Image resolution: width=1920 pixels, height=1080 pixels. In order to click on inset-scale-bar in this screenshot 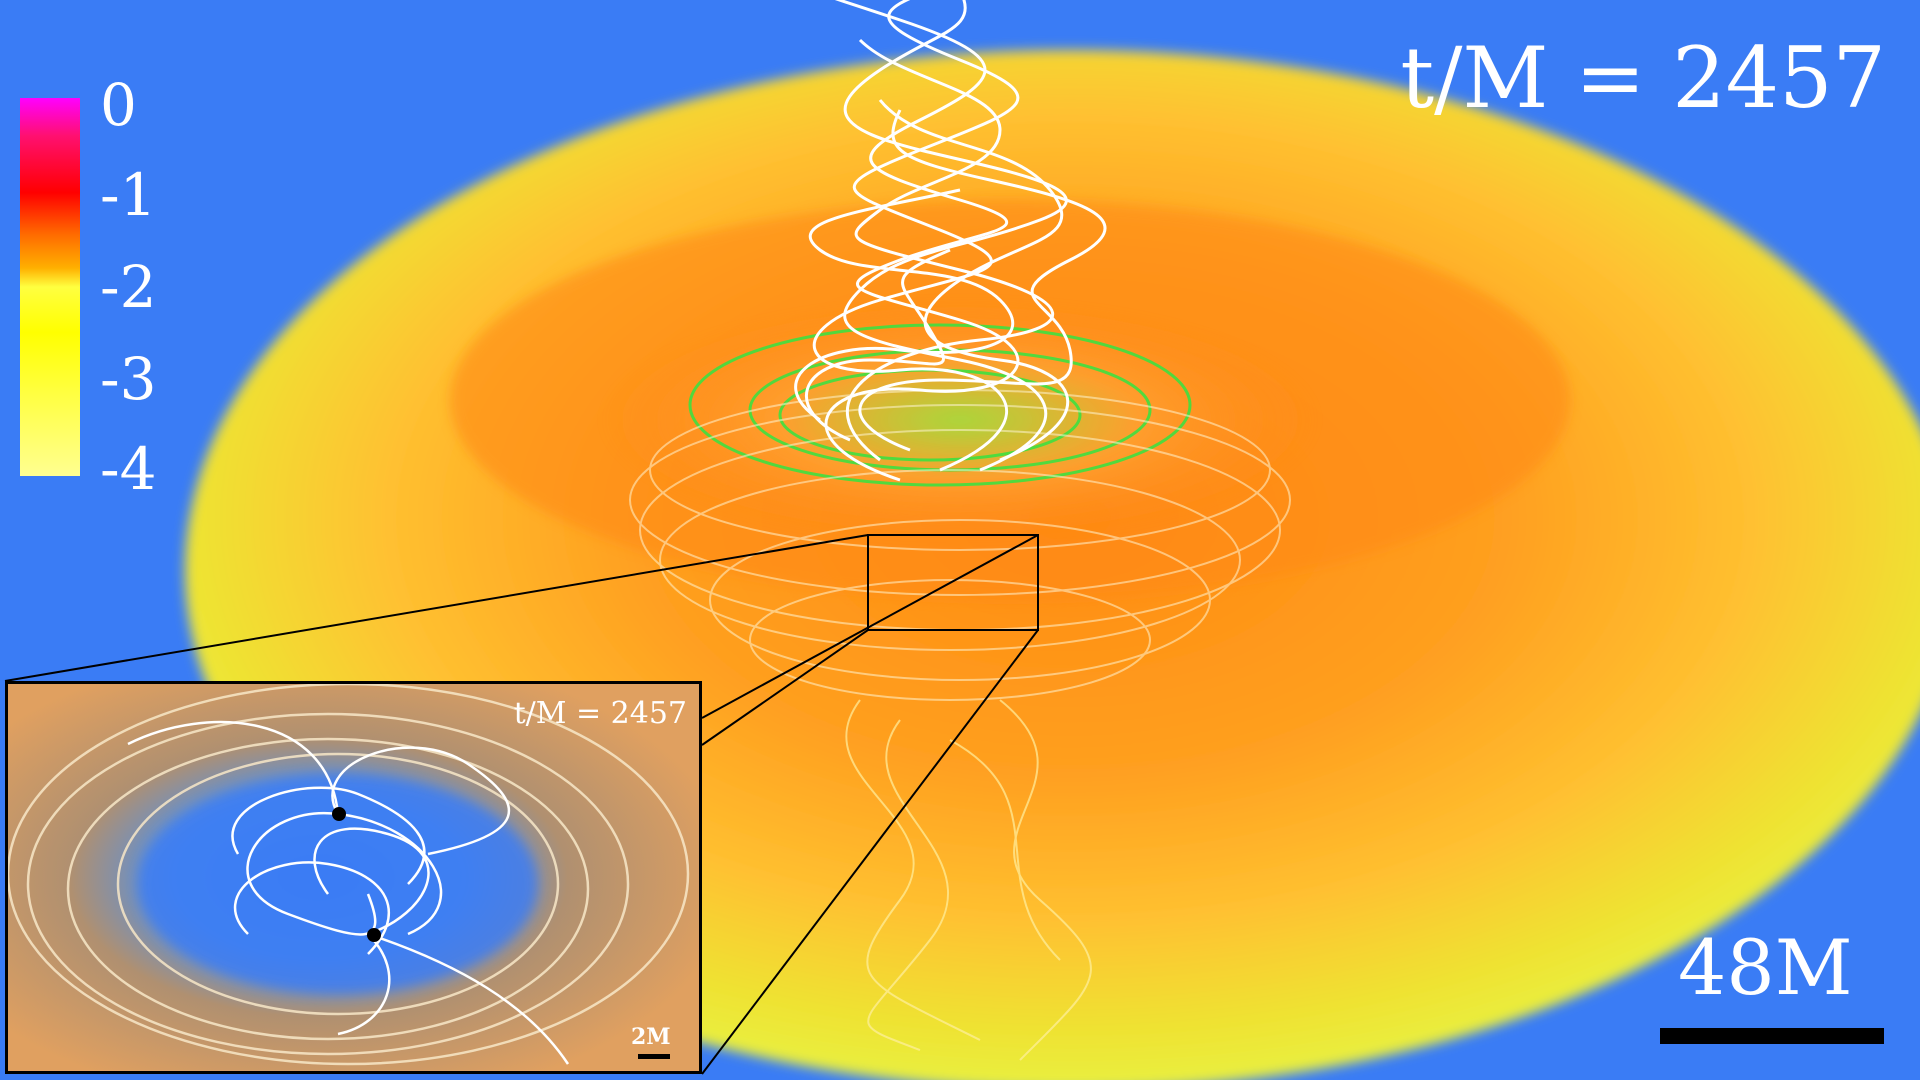, I will do `click(654, 1056)`.